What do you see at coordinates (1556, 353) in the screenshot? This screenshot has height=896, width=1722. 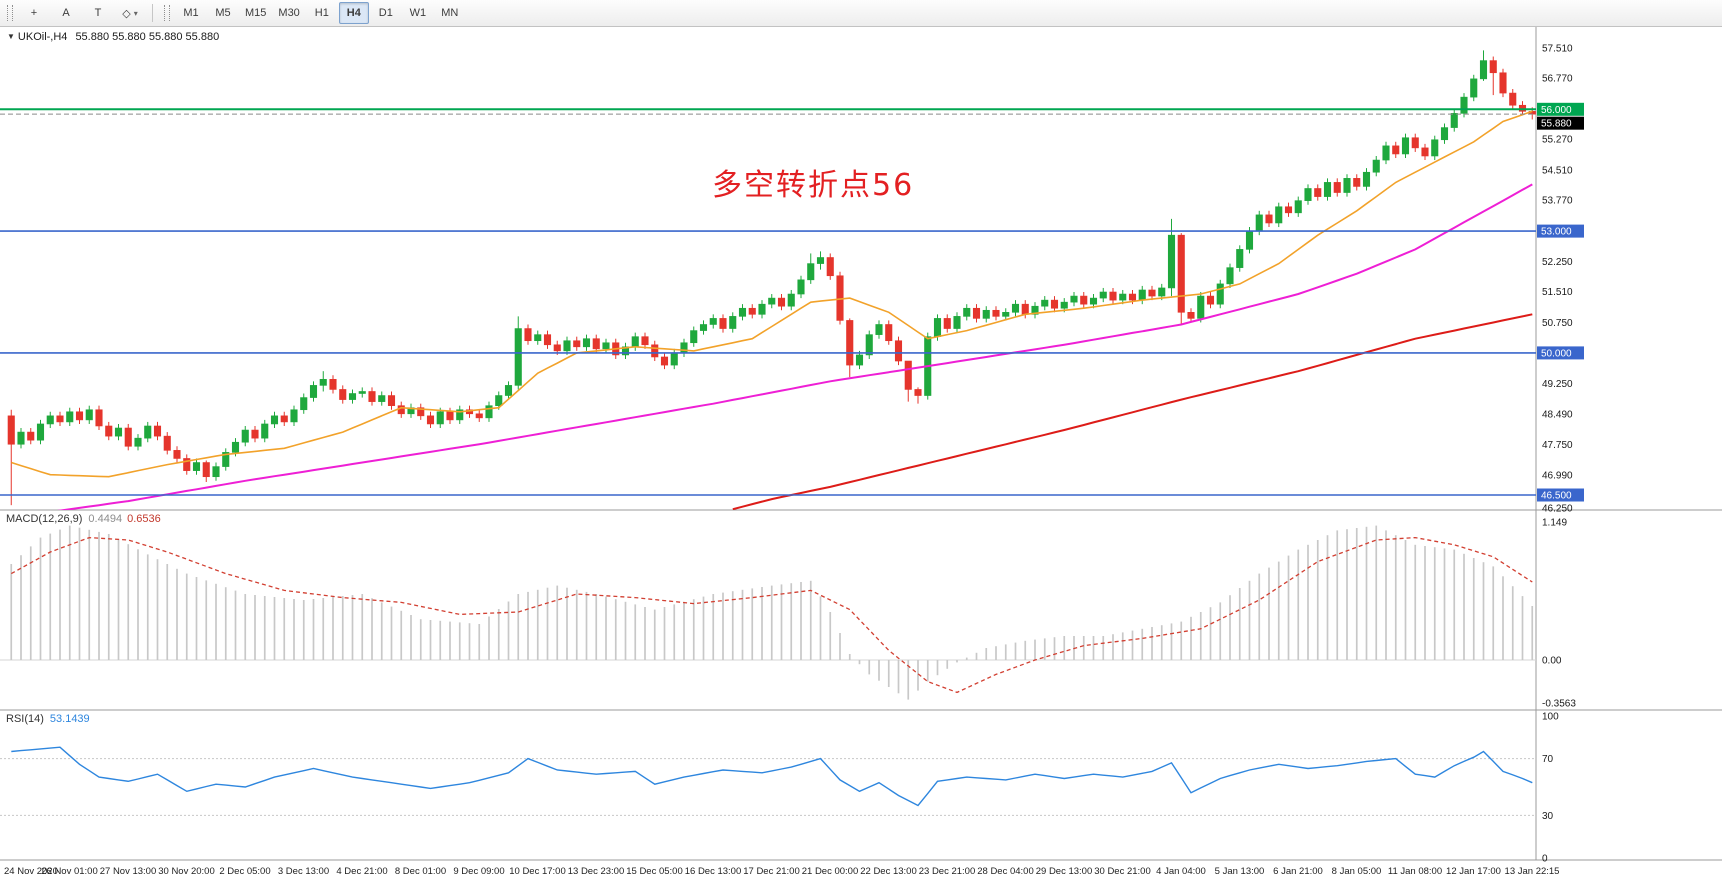 I see `svg-text: 50.000` at bounding box center [1556, 353].